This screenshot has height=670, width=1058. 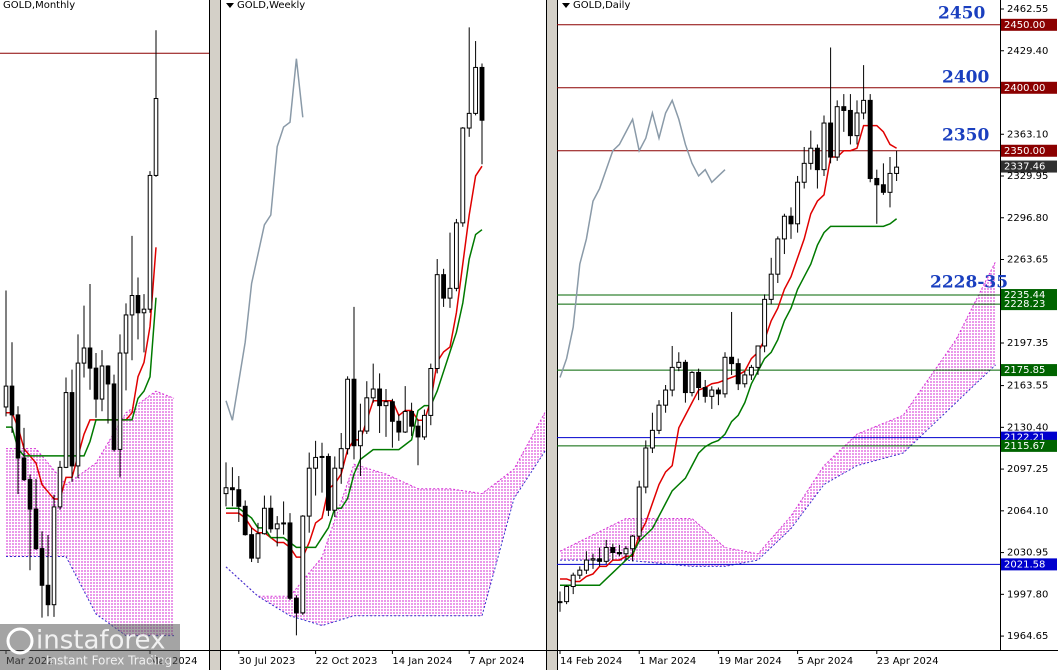 What do you see at coordinates (1027, 260) in the screenshot?
I see `y-tick-label: 2263.65` at bounding box center [1027, 260].